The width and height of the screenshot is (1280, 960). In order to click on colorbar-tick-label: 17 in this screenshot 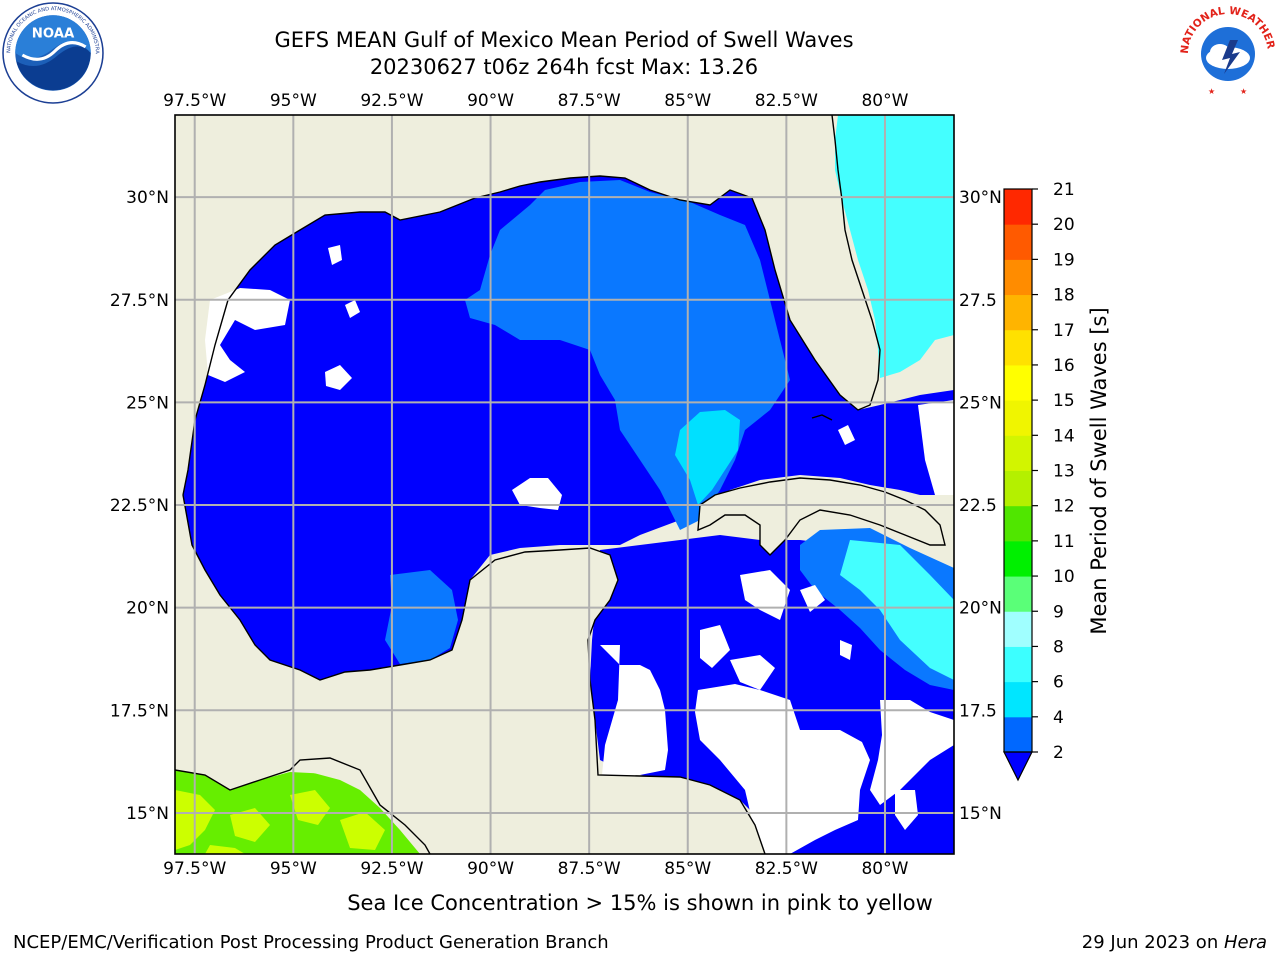, I will do `click(1064, 331)`.